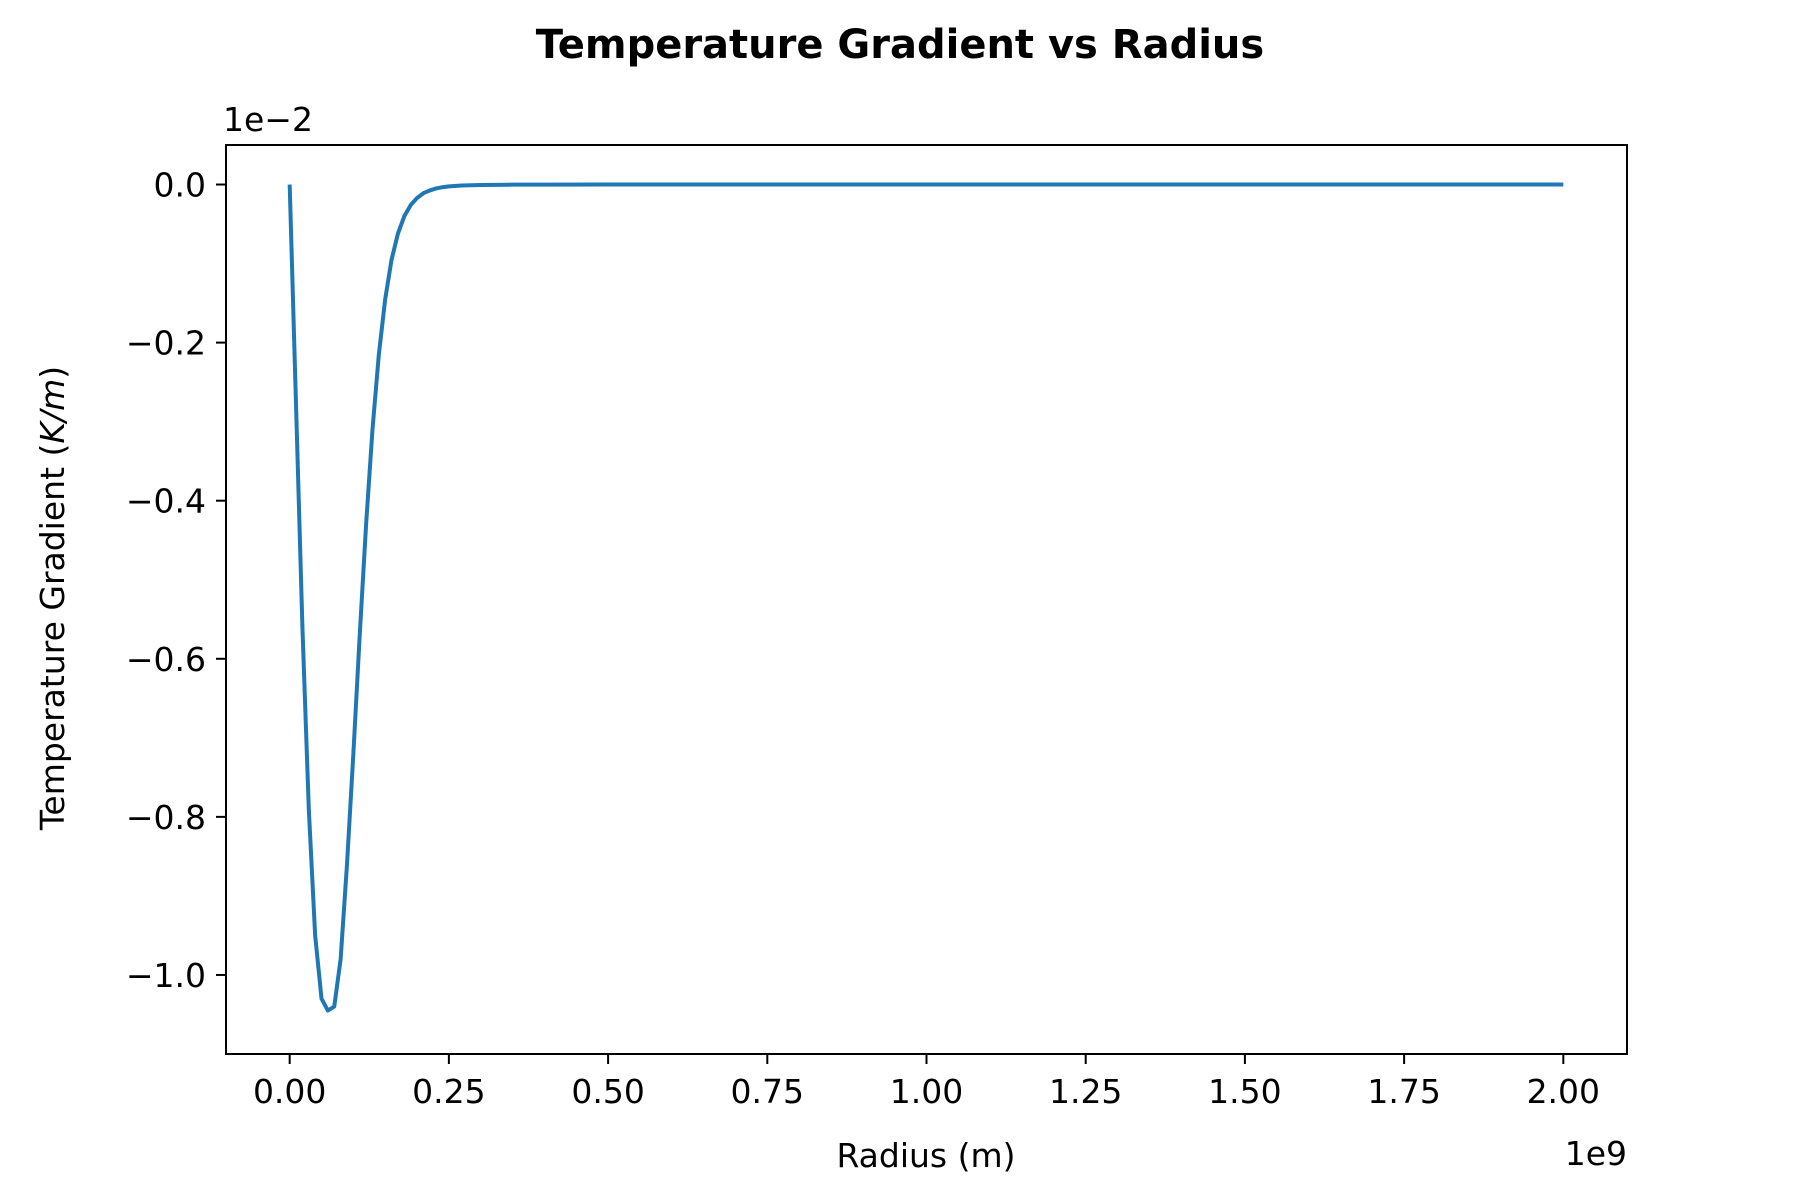 Image resolution: width=1800 pixels, height=1200 pixels. I want to click on x-tick-label: 1.50, so click(1244, 1091).